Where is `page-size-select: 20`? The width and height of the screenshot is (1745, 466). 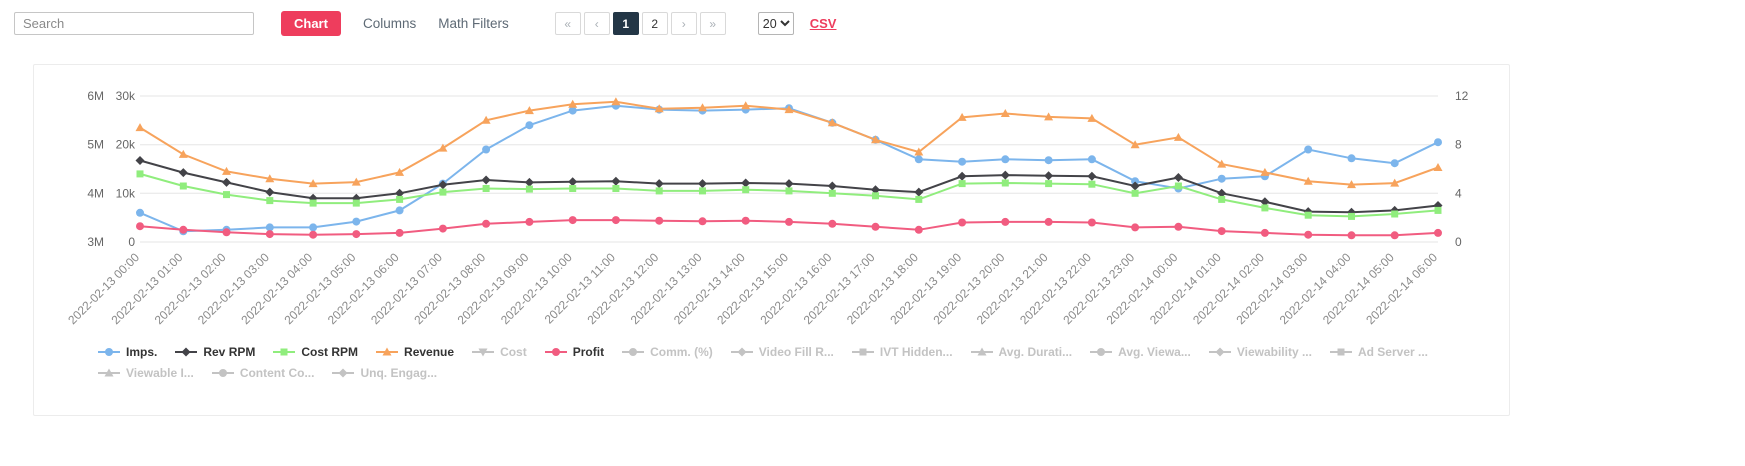
page-size-select: 20 is located at coordinates (775, 23).